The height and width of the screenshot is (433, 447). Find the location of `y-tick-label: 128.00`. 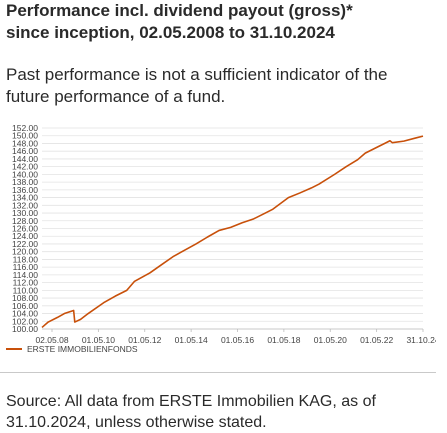

y-tick-label: 128.00 is located at coordinates (25, 221).